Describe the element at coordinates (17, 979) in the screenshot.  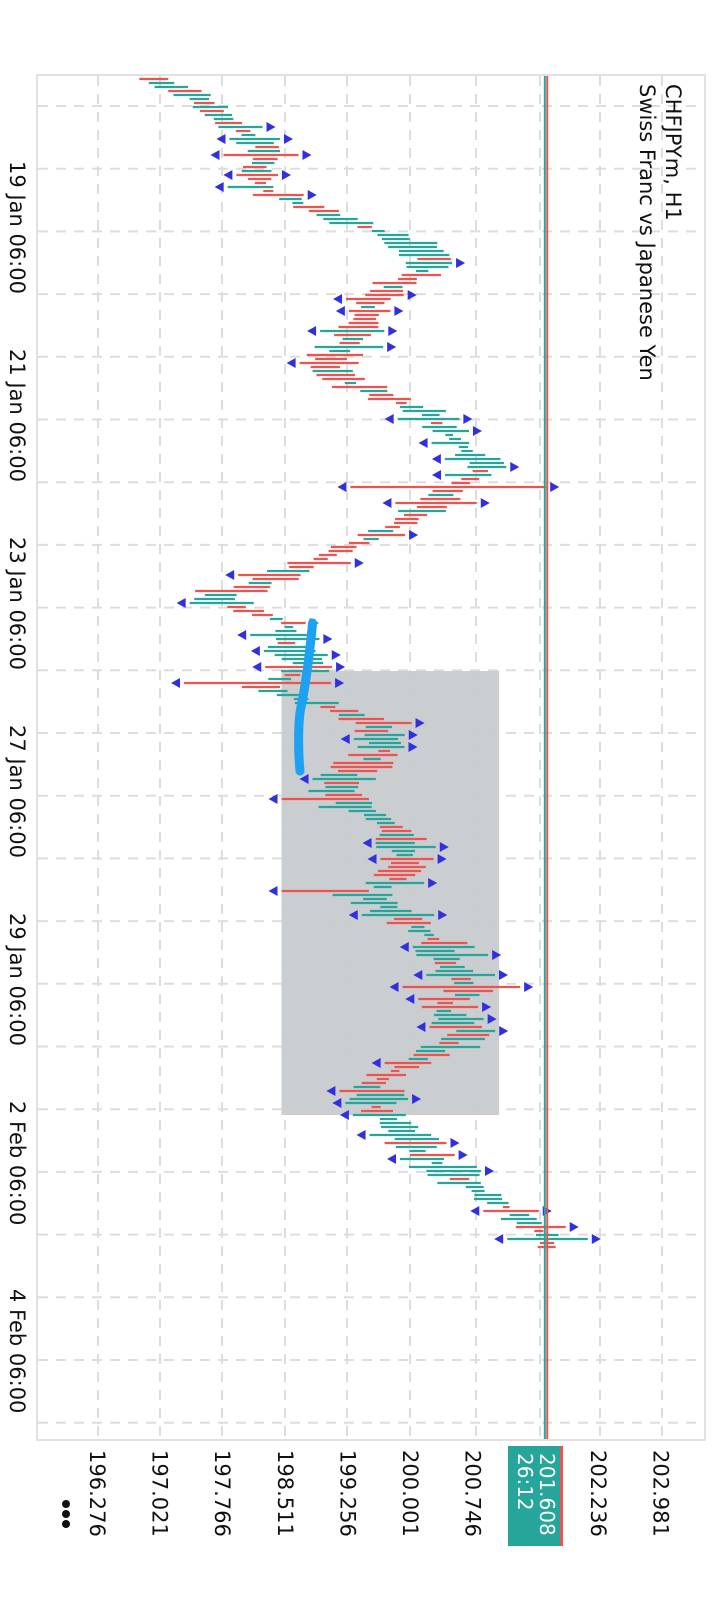
I see `time-axis-label: 29 Jan 06:00` at that location.